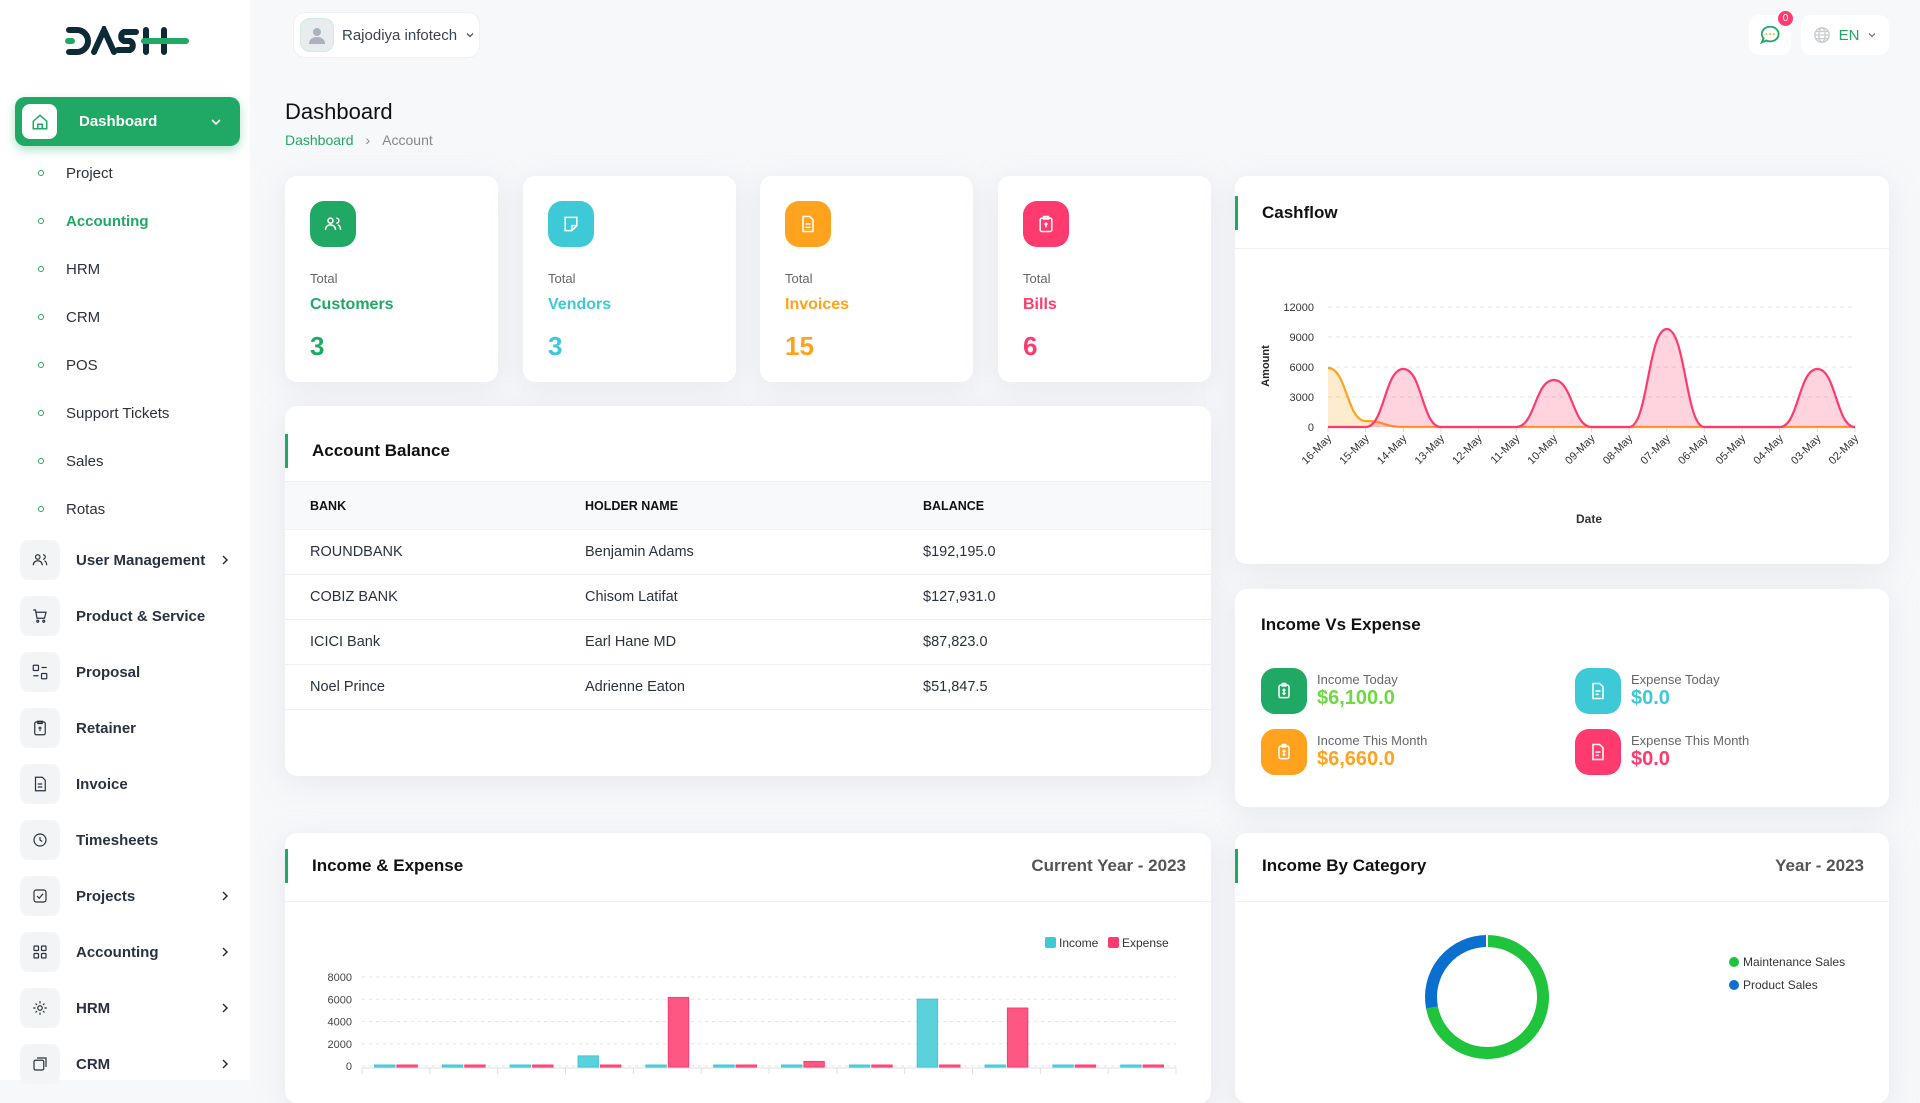 The width and height of the screenshot is (1920, 1103). Describe the element at coordinates (71, 461) in the screenshot. I see `sidebar-subitem-sales: Sales` at that location.